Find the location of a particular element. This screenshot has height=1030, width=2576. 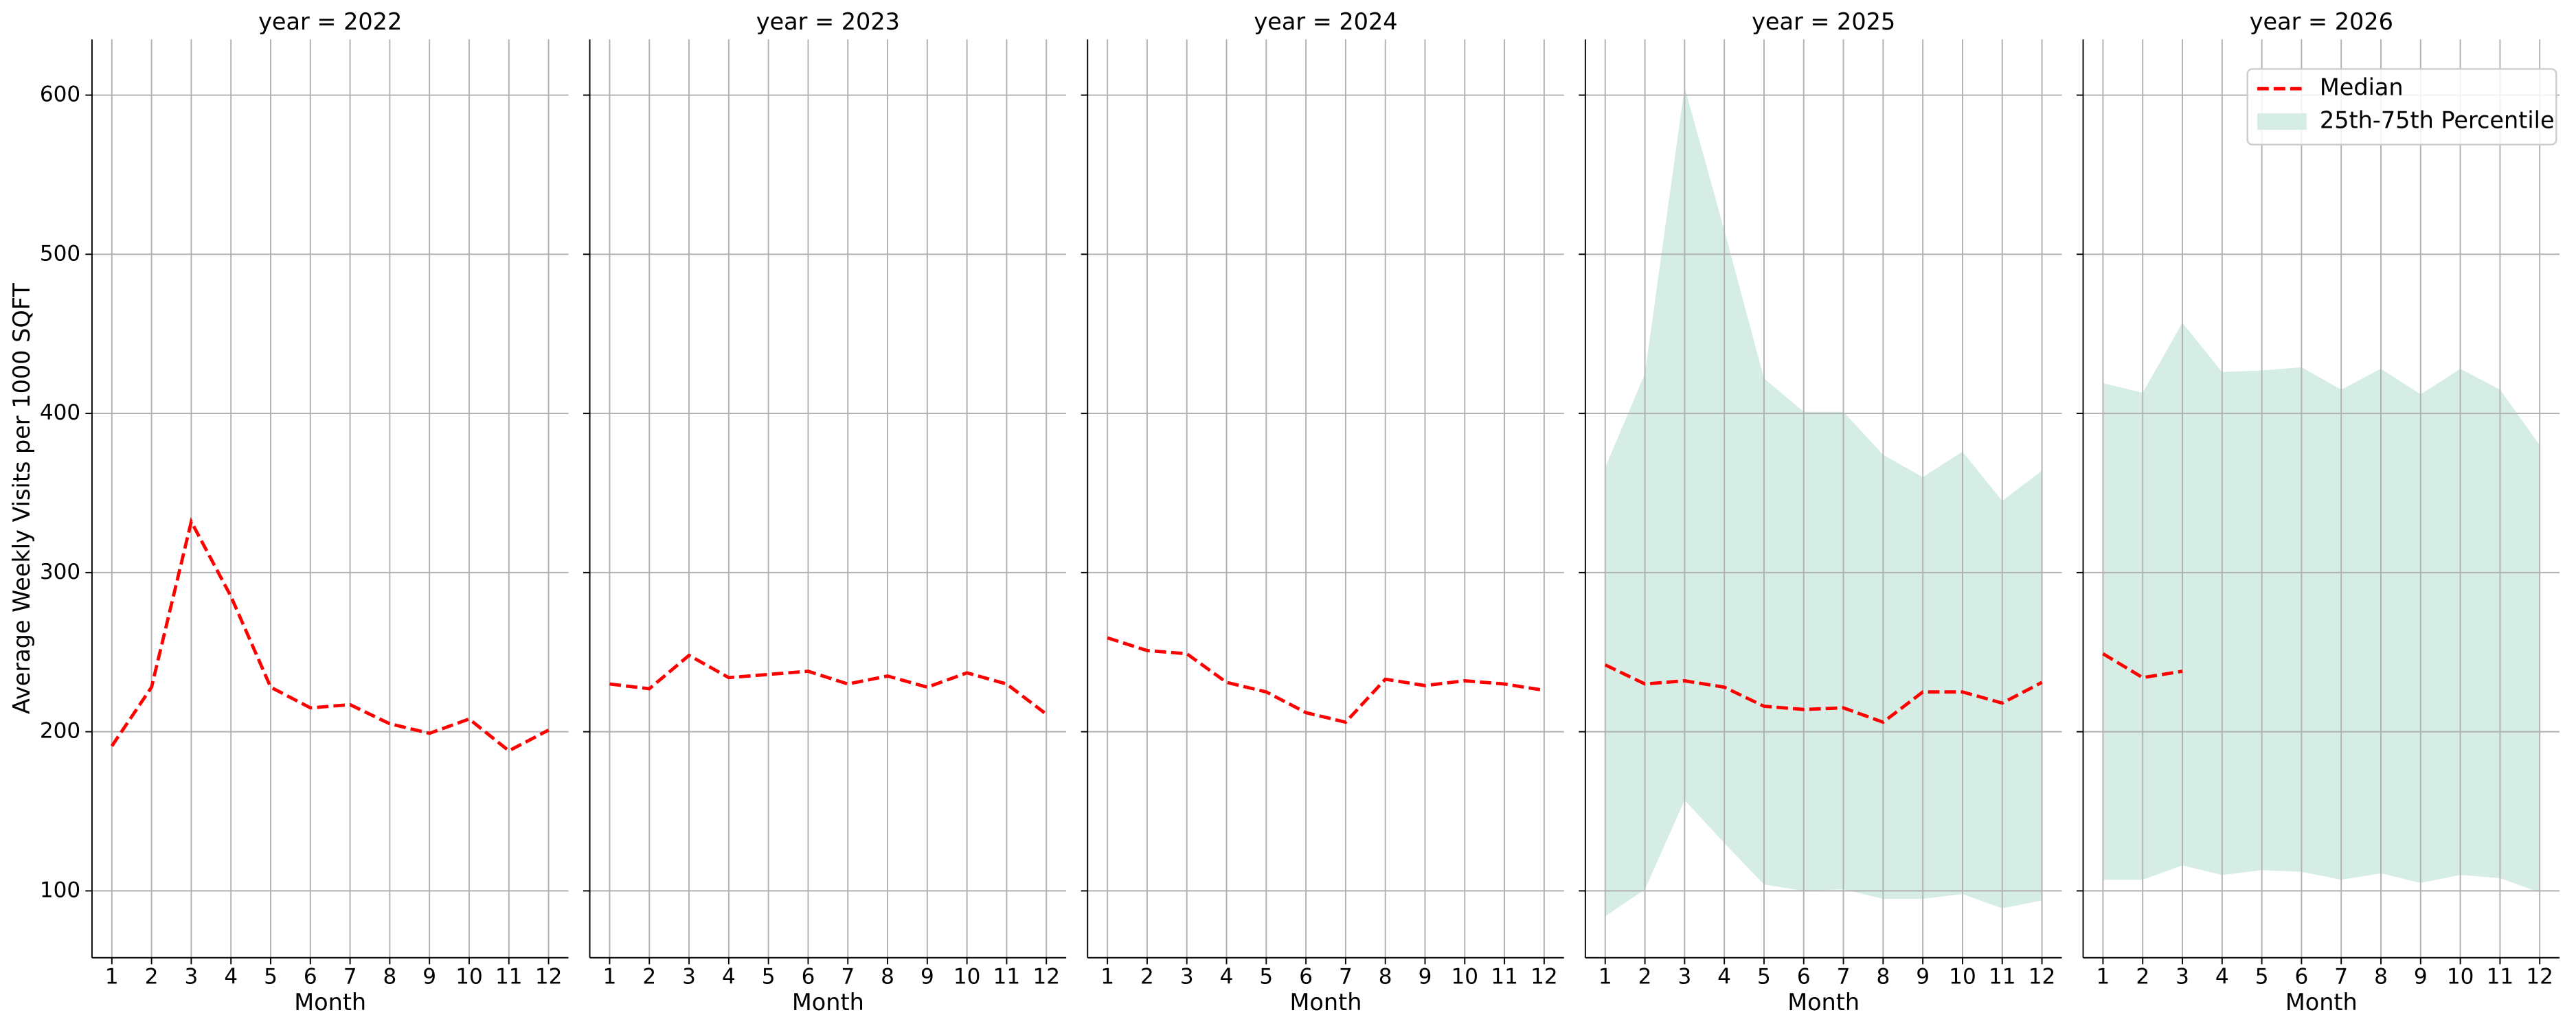

panel-title: year = 2022 is located at coordinates (330, 21).